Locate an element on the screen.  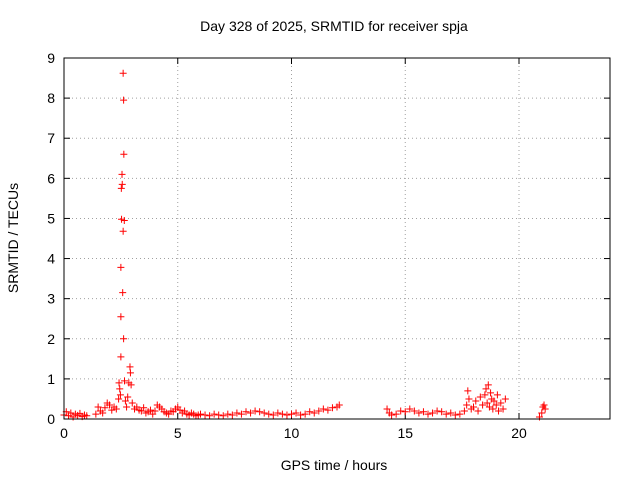
x-tick-label: 20 is located at coordinates (519, 433).